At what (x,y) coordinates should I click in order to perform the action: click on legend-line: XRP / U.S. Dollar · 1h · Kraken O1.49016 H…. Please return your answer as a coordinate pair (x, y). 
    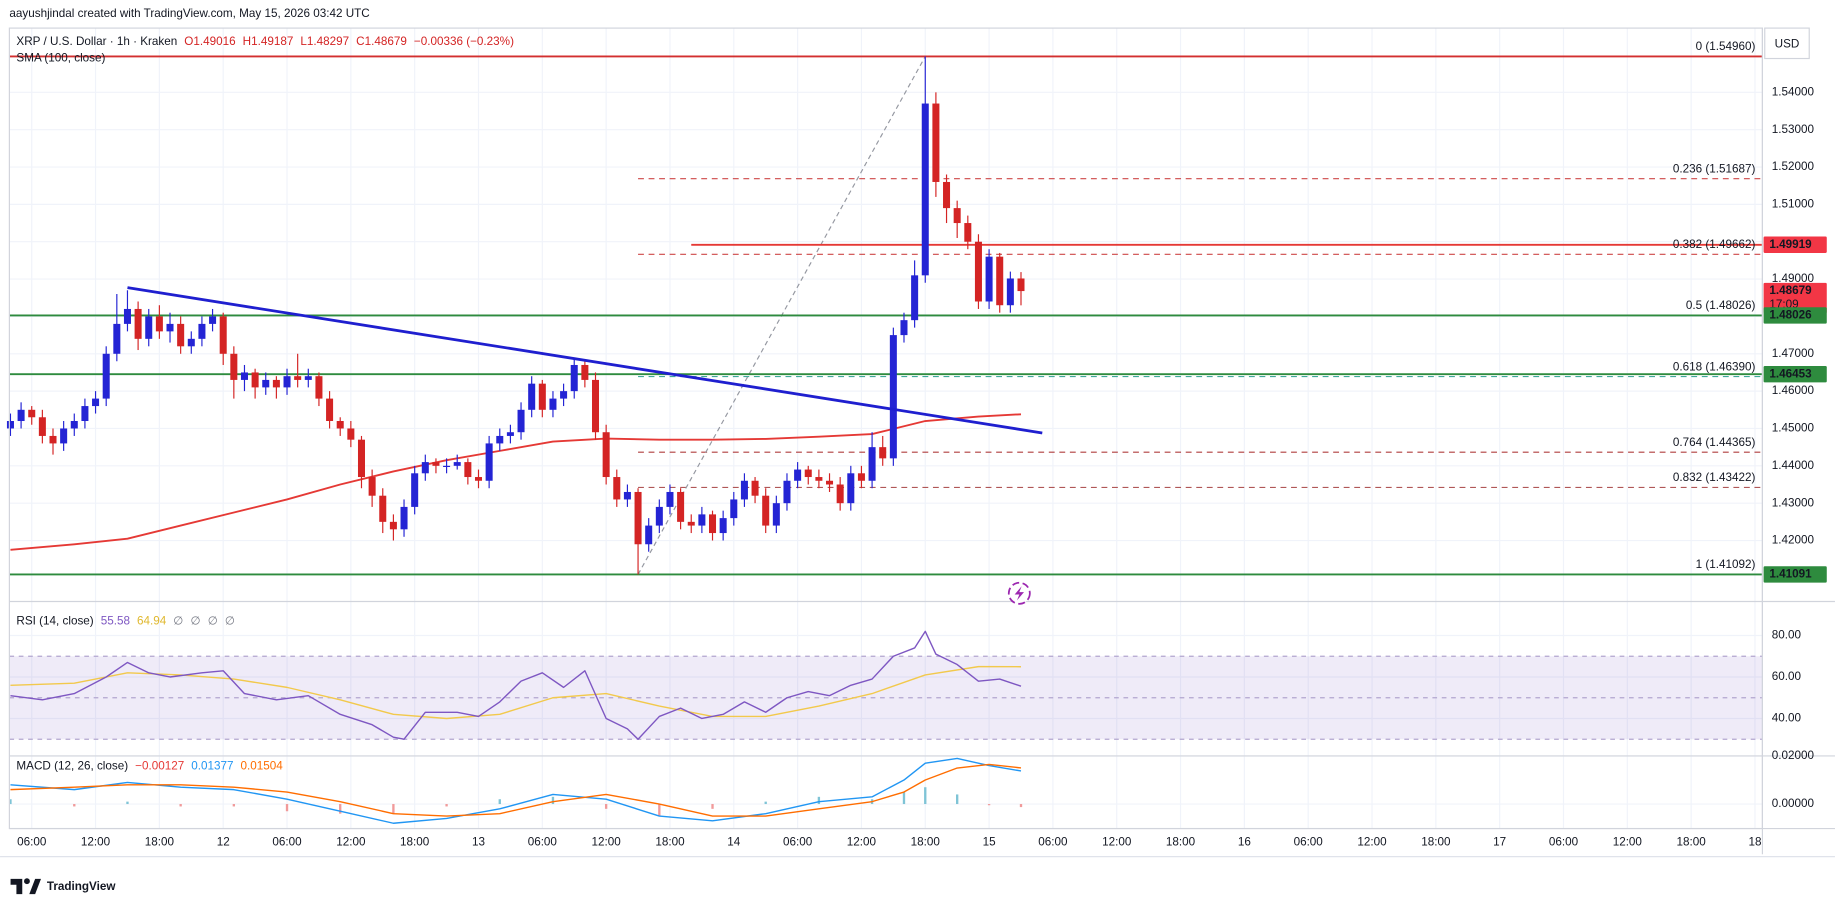
    Looking at the image, I should click on (265, 41).